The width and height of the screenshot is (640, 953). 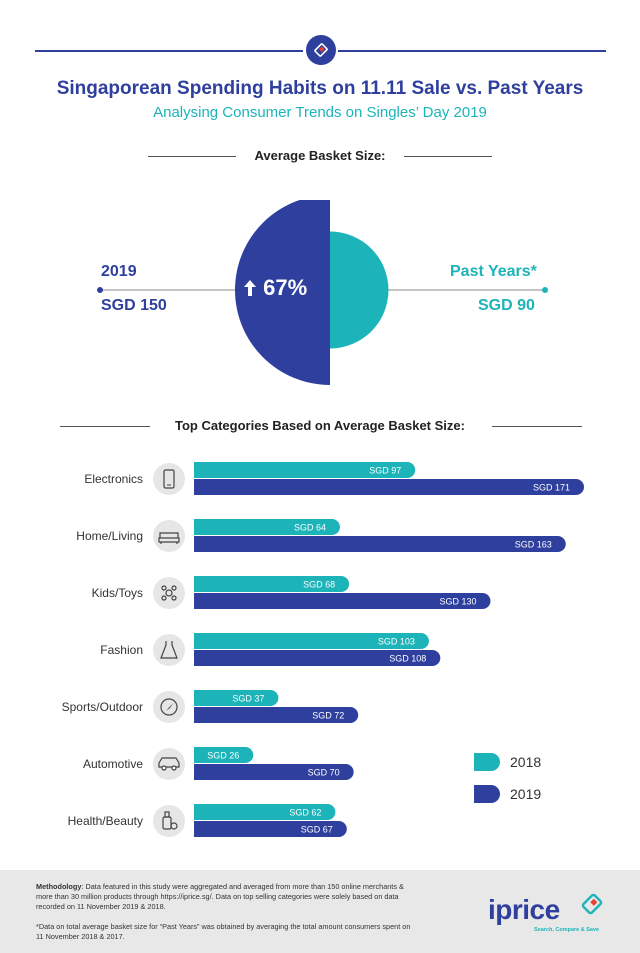 What do you see at coordinates (305, 813) in the screenshot?
I see `bar-label-2018-health-beauty: SGD 62` at bounding box center [305, 813].